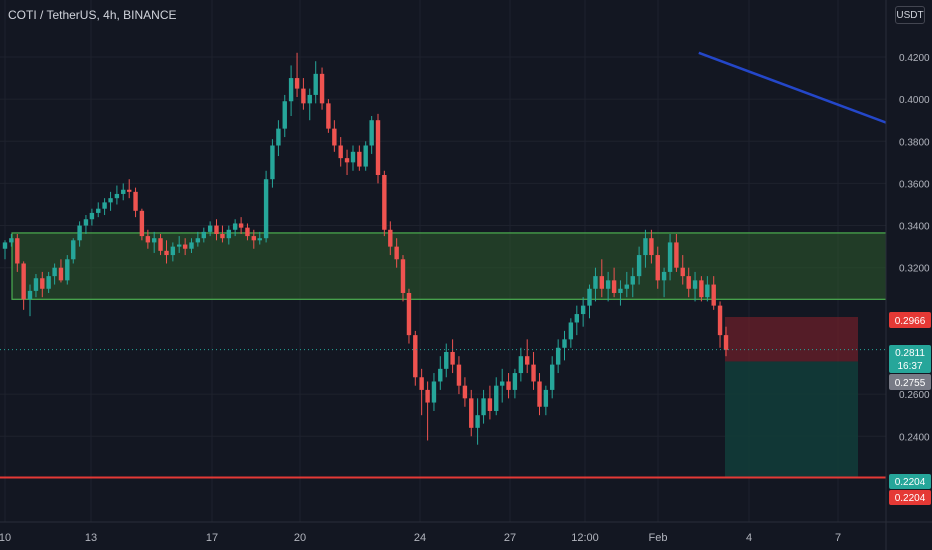  What do you see at coordinates (449, 266) in the screenshot?
I see `range-zone` at bounding box center [449, 266].